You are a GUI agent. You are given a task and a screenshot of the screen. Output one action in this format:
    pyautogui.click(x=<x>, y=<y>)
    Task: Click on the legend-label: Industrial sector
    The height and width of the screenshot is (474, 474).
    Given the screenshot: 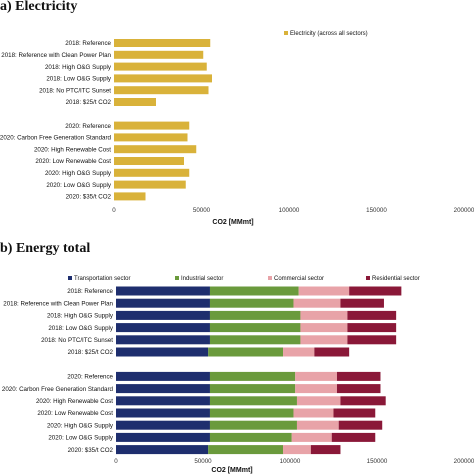 What is the action you would take?
    pyautogui.click(x=202, y=279)
    